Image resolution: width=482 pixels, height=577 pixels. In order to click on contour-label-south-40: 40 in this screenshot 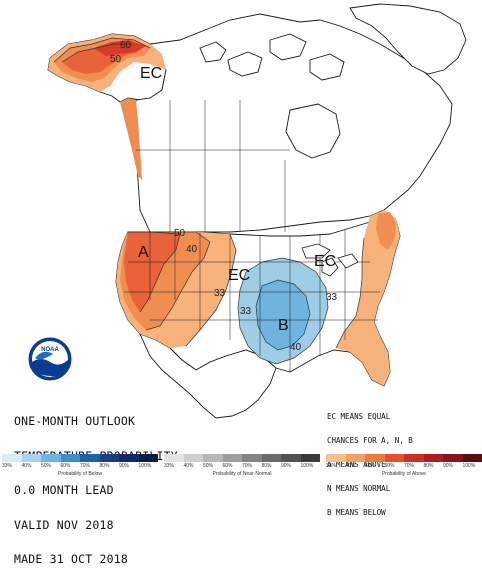, I will do `click(296, 347)`.